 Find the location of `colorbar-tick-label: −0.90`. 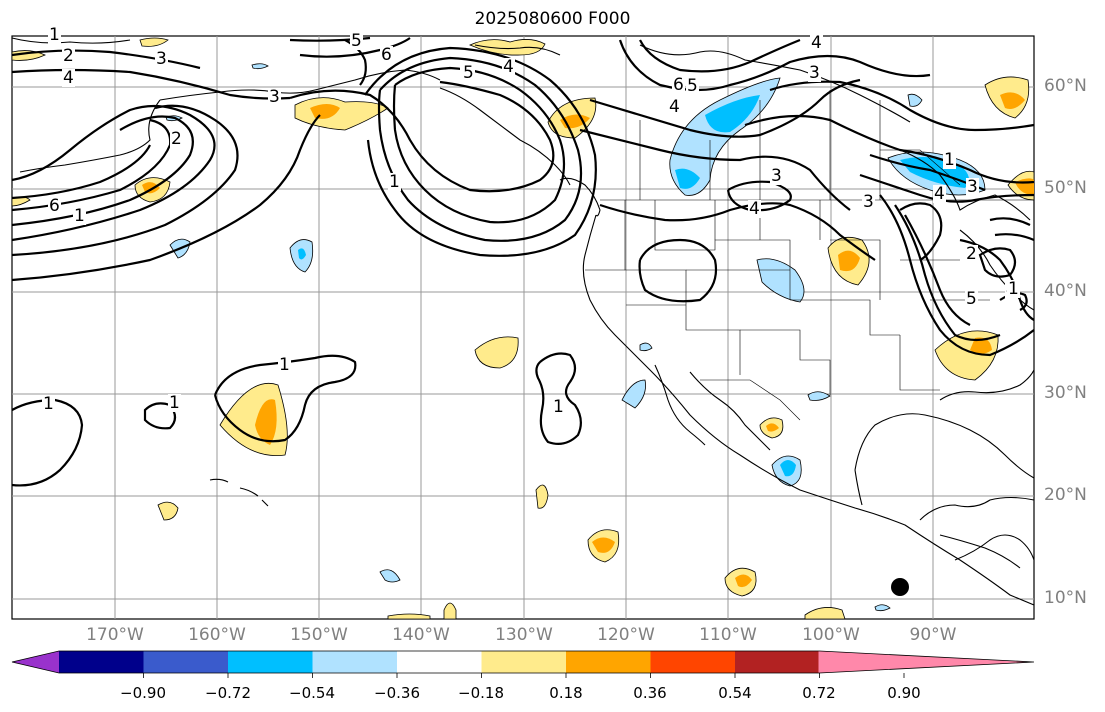

colorbar-tick-label: −0.90 is located at coordinates (143, 693).